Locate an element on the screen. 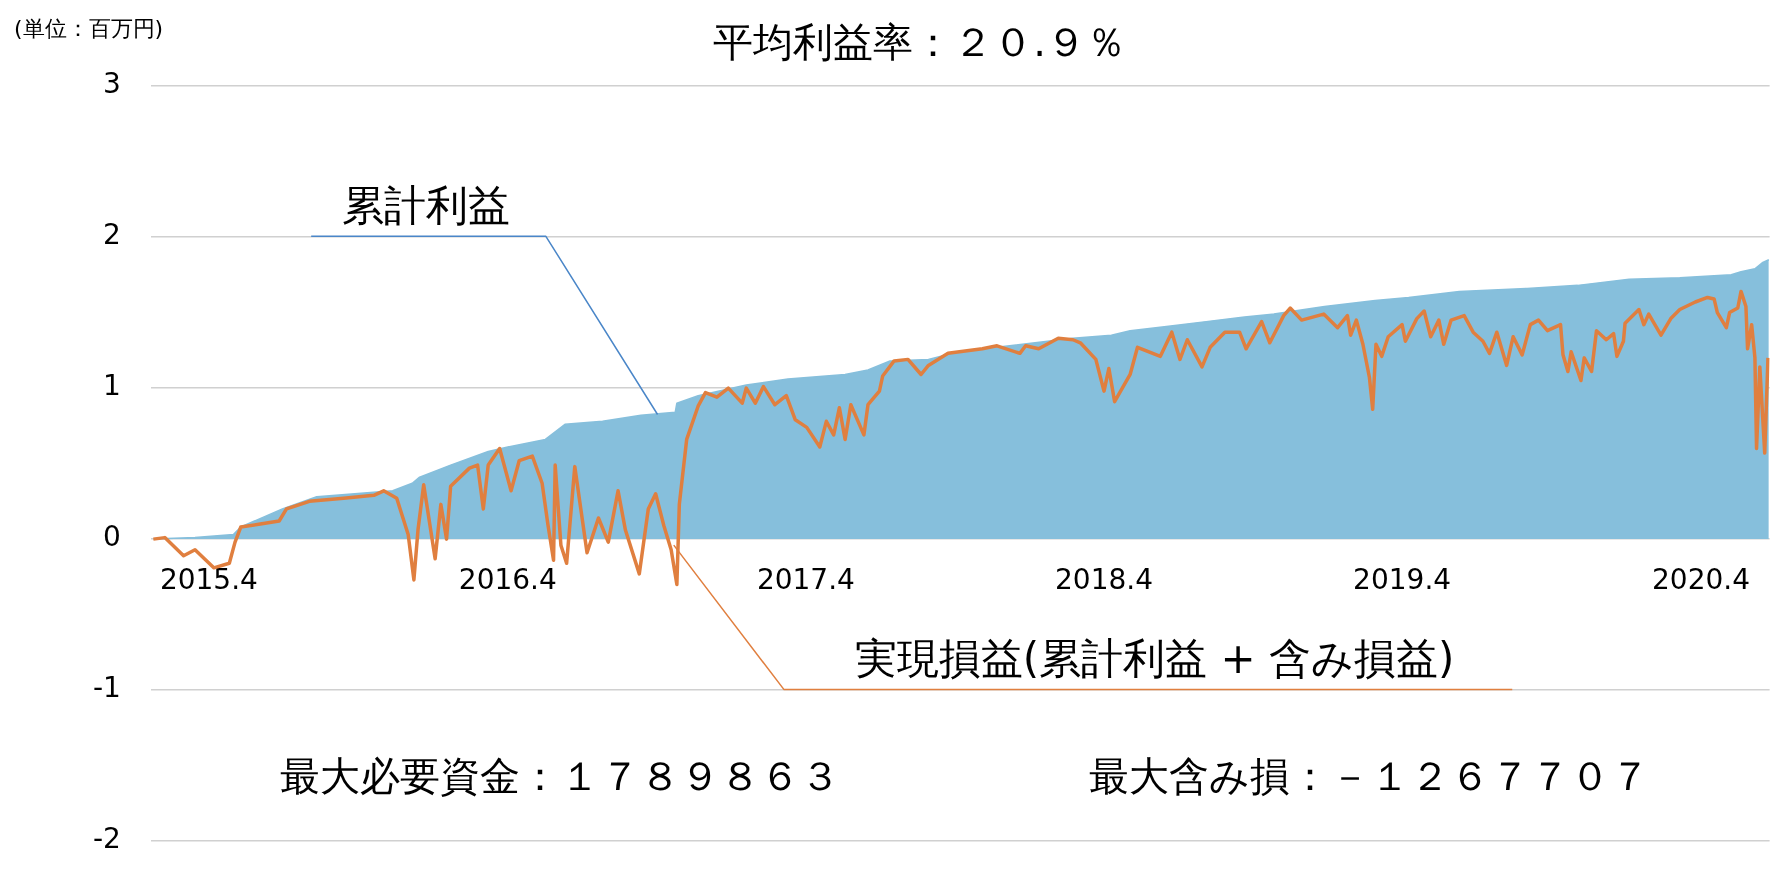  x-tick-label: 2016.4 is located at coordinates (507, 580).